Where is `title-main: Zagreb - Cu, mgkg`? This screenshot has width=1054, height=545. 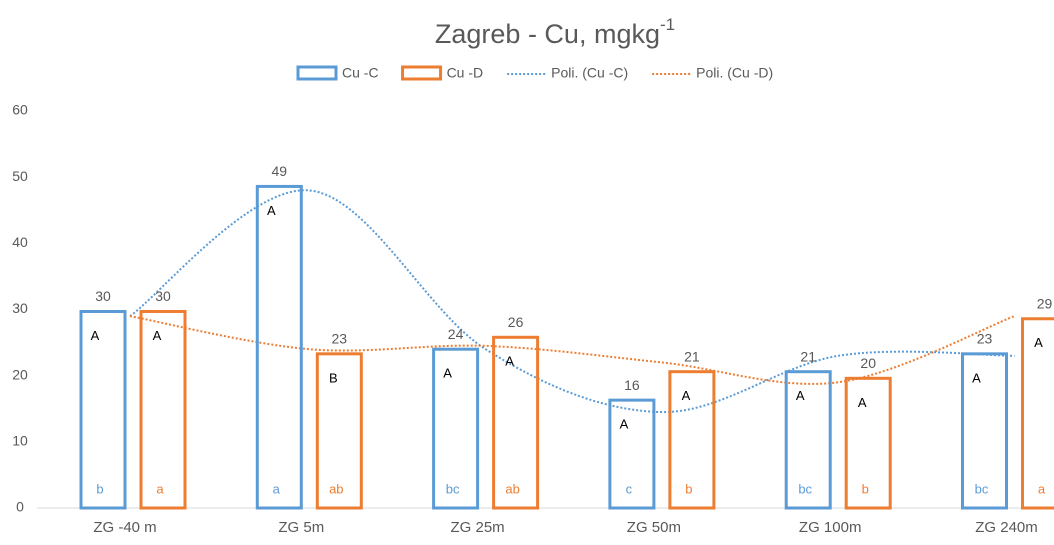 title-main: Zagreb - Cu, mgkg is located at coordinates (547, 34).